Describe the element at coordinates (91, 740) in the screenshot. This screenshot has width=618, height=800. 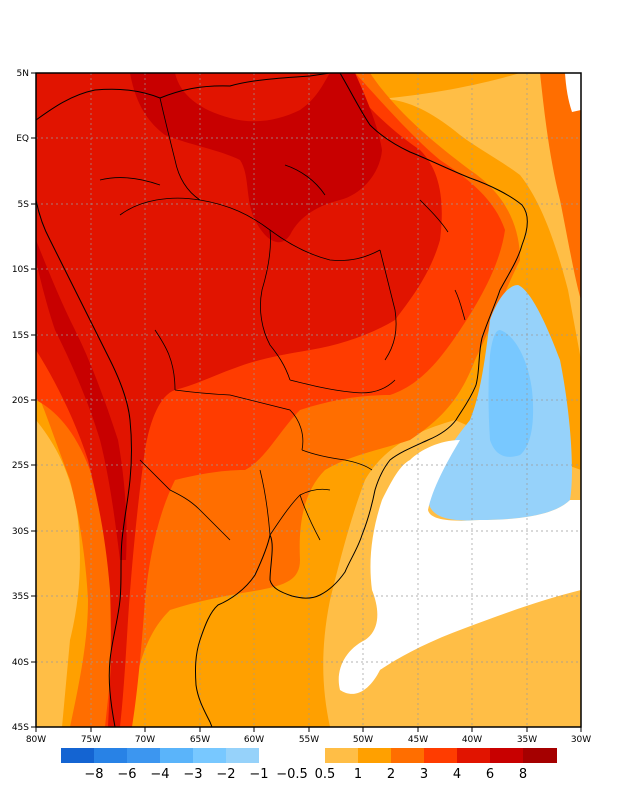
I see `x-tick-label: 75W` at that location.